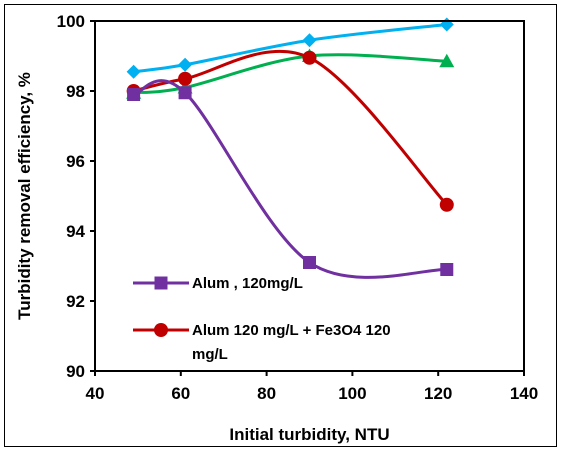 This screenshot has width=563, height=452. Describe the element at coordinates (24, 196) in the screenshot. I see `y-axis-title: Turbidity removal efficiency, %` at that location.